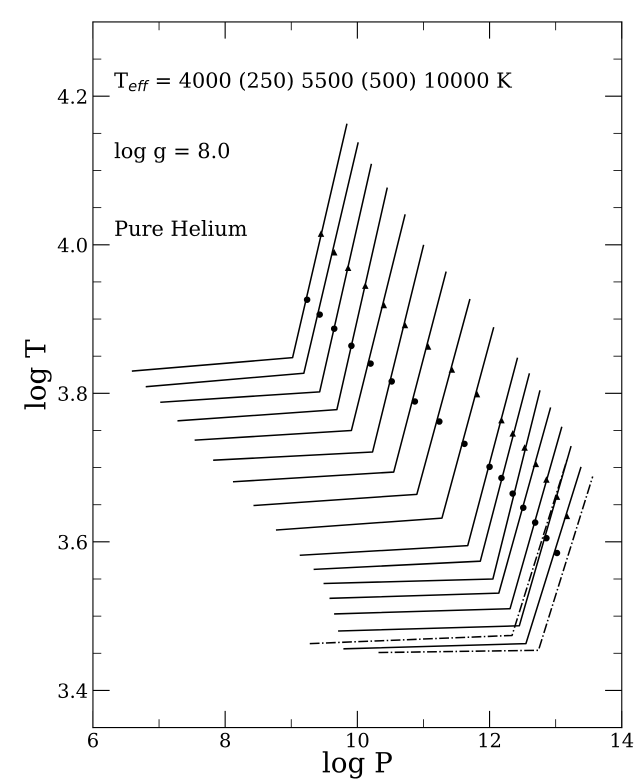 The height and width of the screenshot is (784, 641). What do you see at coordinates (623, 740) in the screenshot?
I see `x-tick-label: 14` at bounding box center [623, 740].